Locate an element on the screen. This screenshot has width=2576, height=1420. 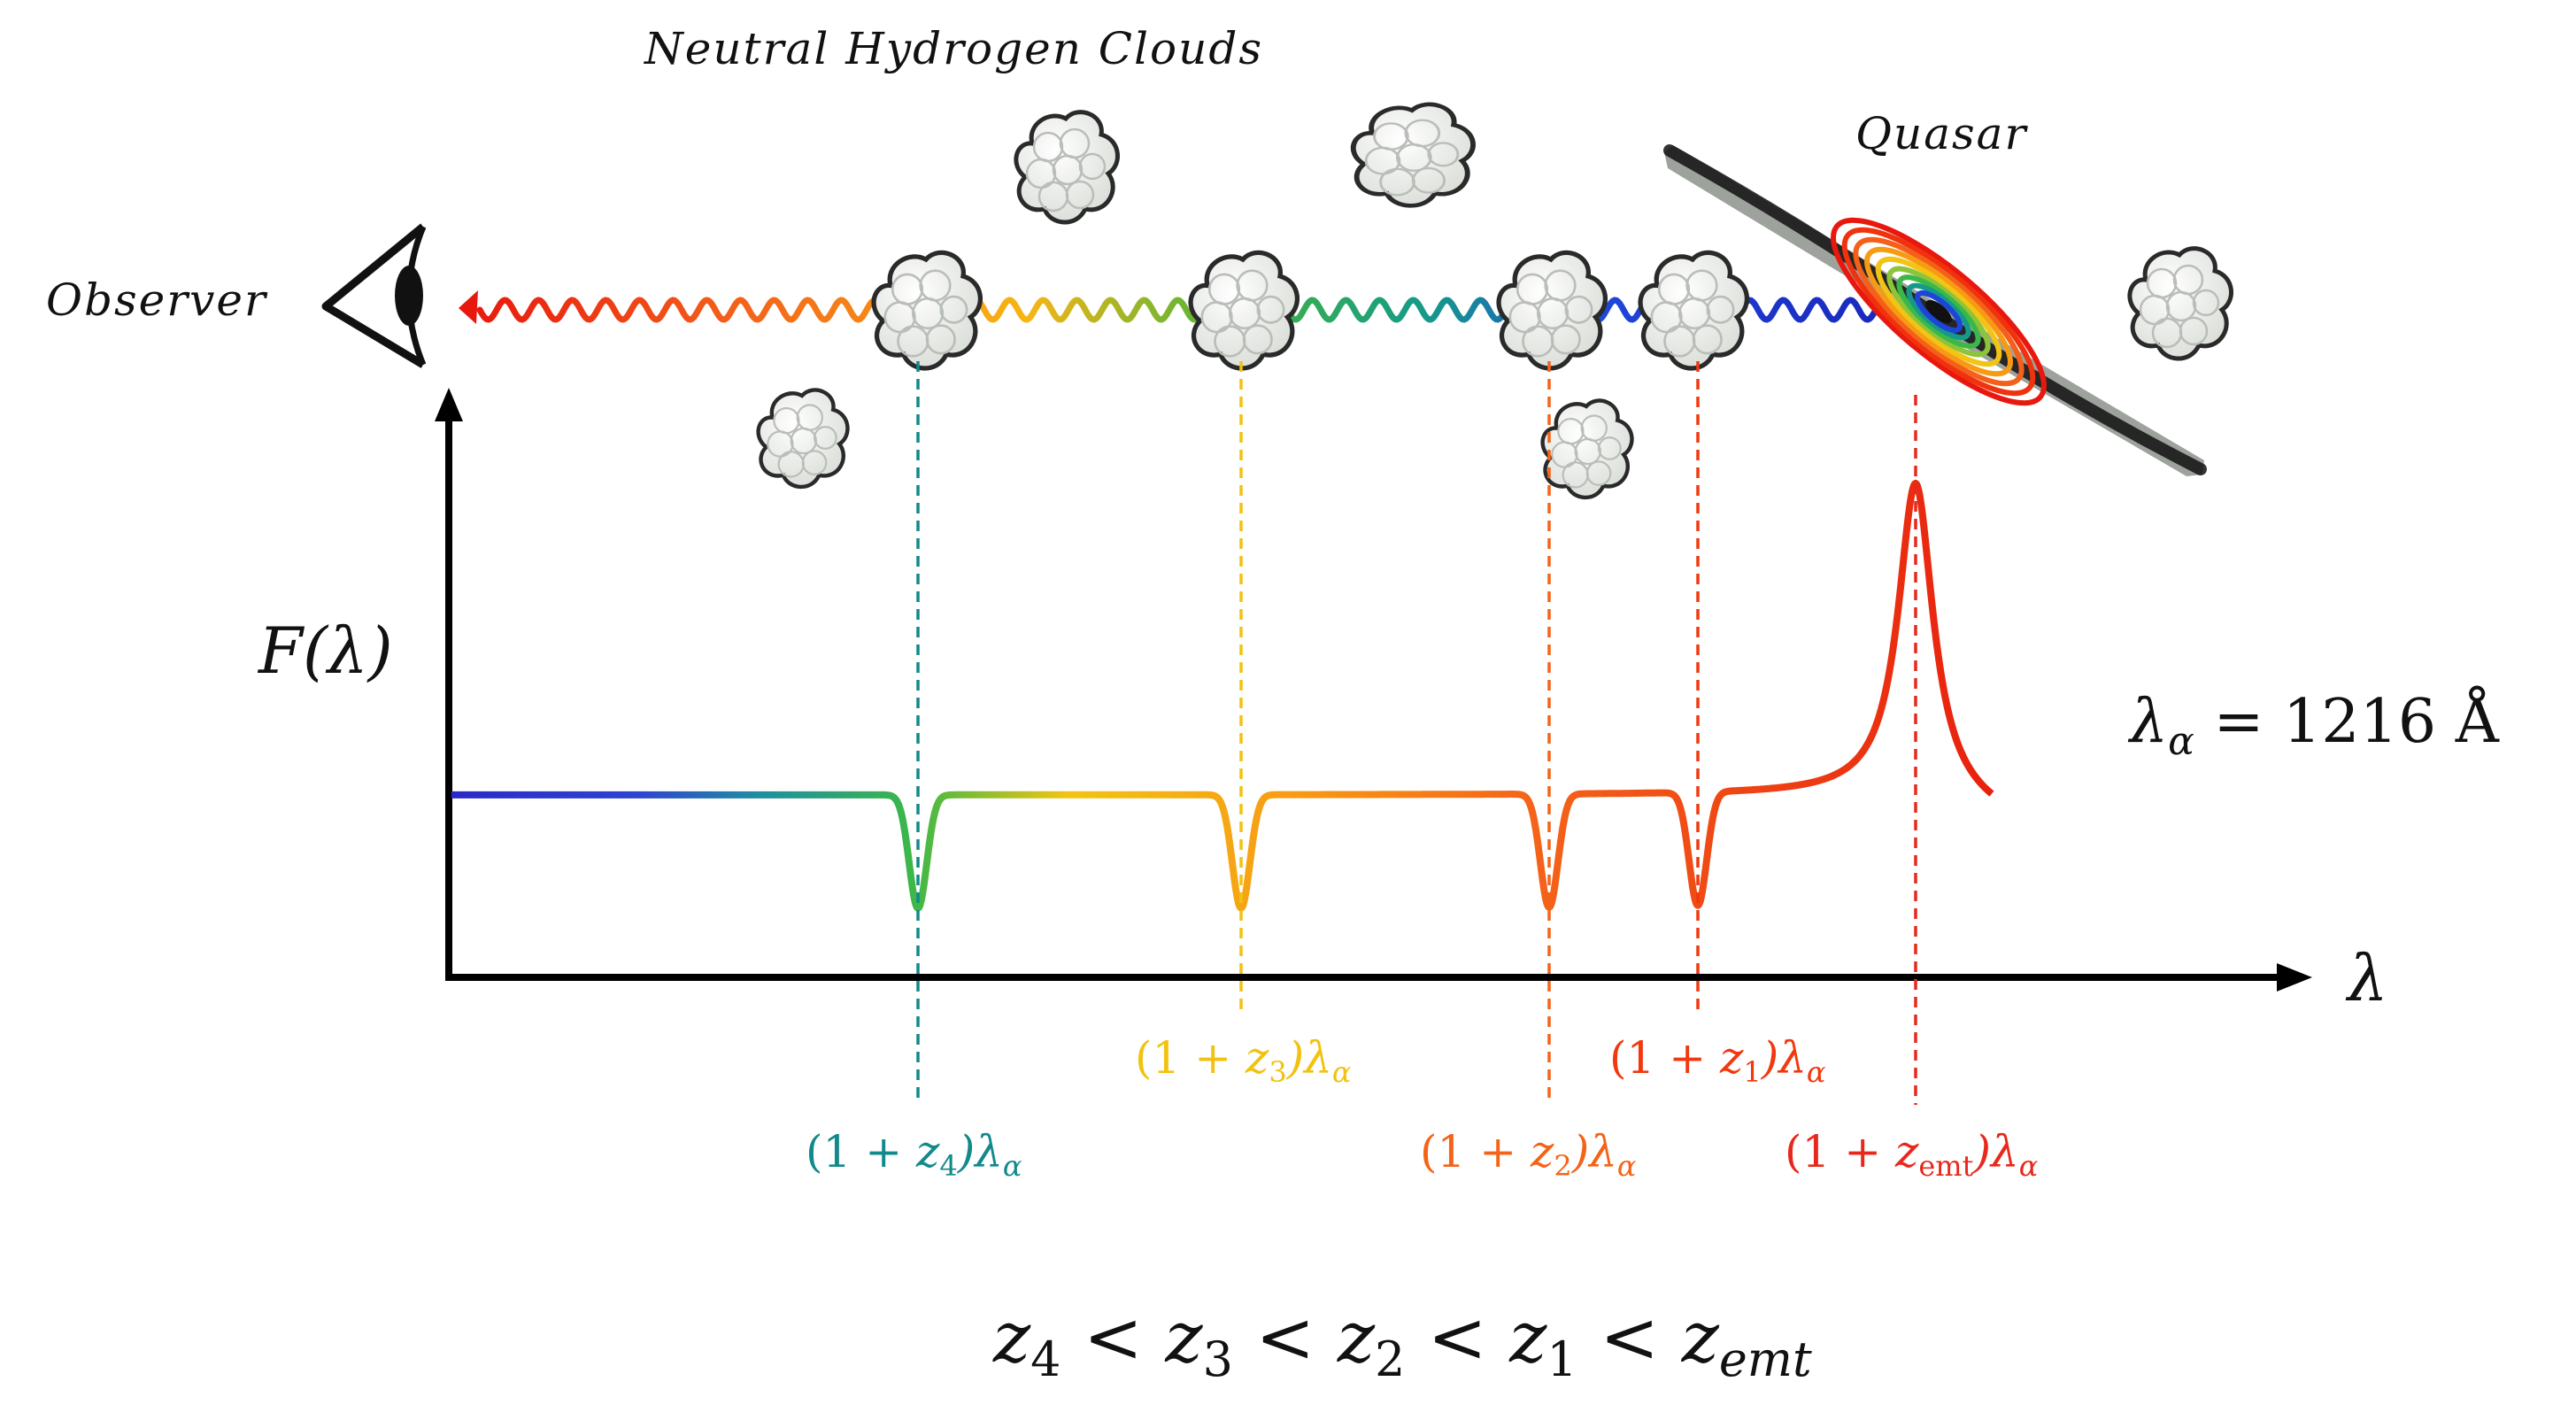
observer-label: Observer is located at coordinates (157, 300).